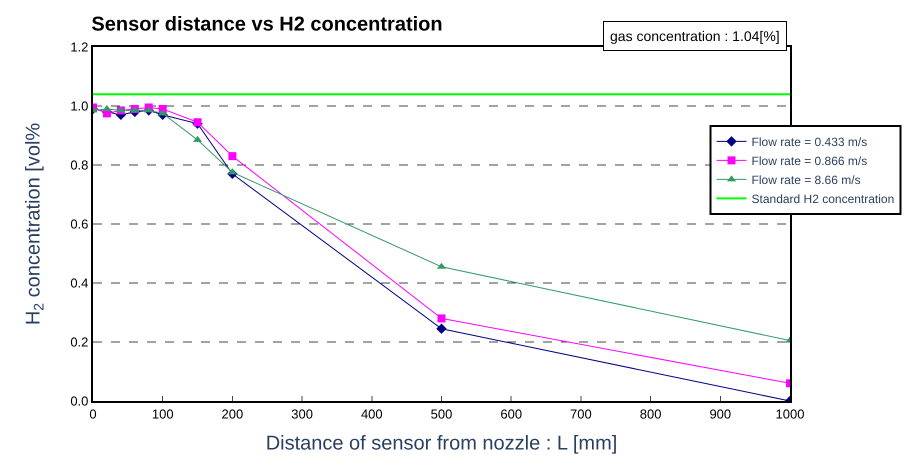 The height and width of the screenshot is (474, 914). Describe the element at coordinates (79, 224) in the screenshot. I see `y-tick-label: 0.6` at that location.